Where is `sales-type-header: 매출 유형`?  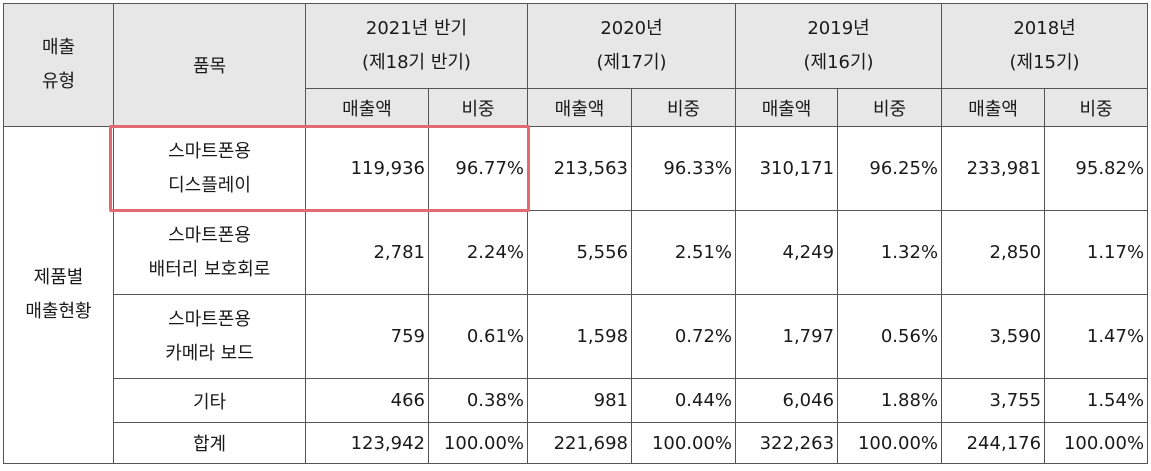
sales-type-header: 매출 유형 is located at coordinates (58, 65).